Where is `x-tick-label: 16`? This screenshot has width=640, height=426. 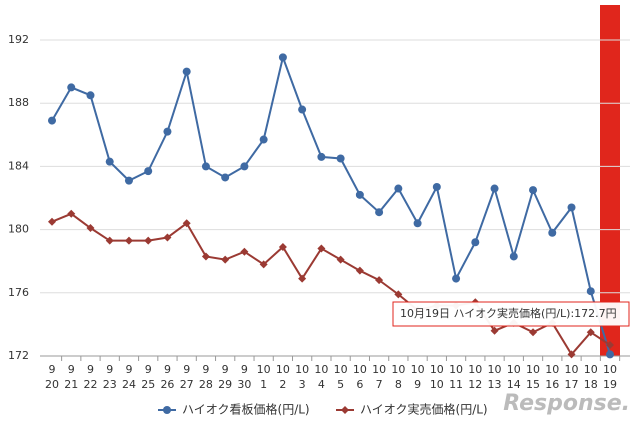 x-tick-label: 16 is located at coordinates (552, 384).